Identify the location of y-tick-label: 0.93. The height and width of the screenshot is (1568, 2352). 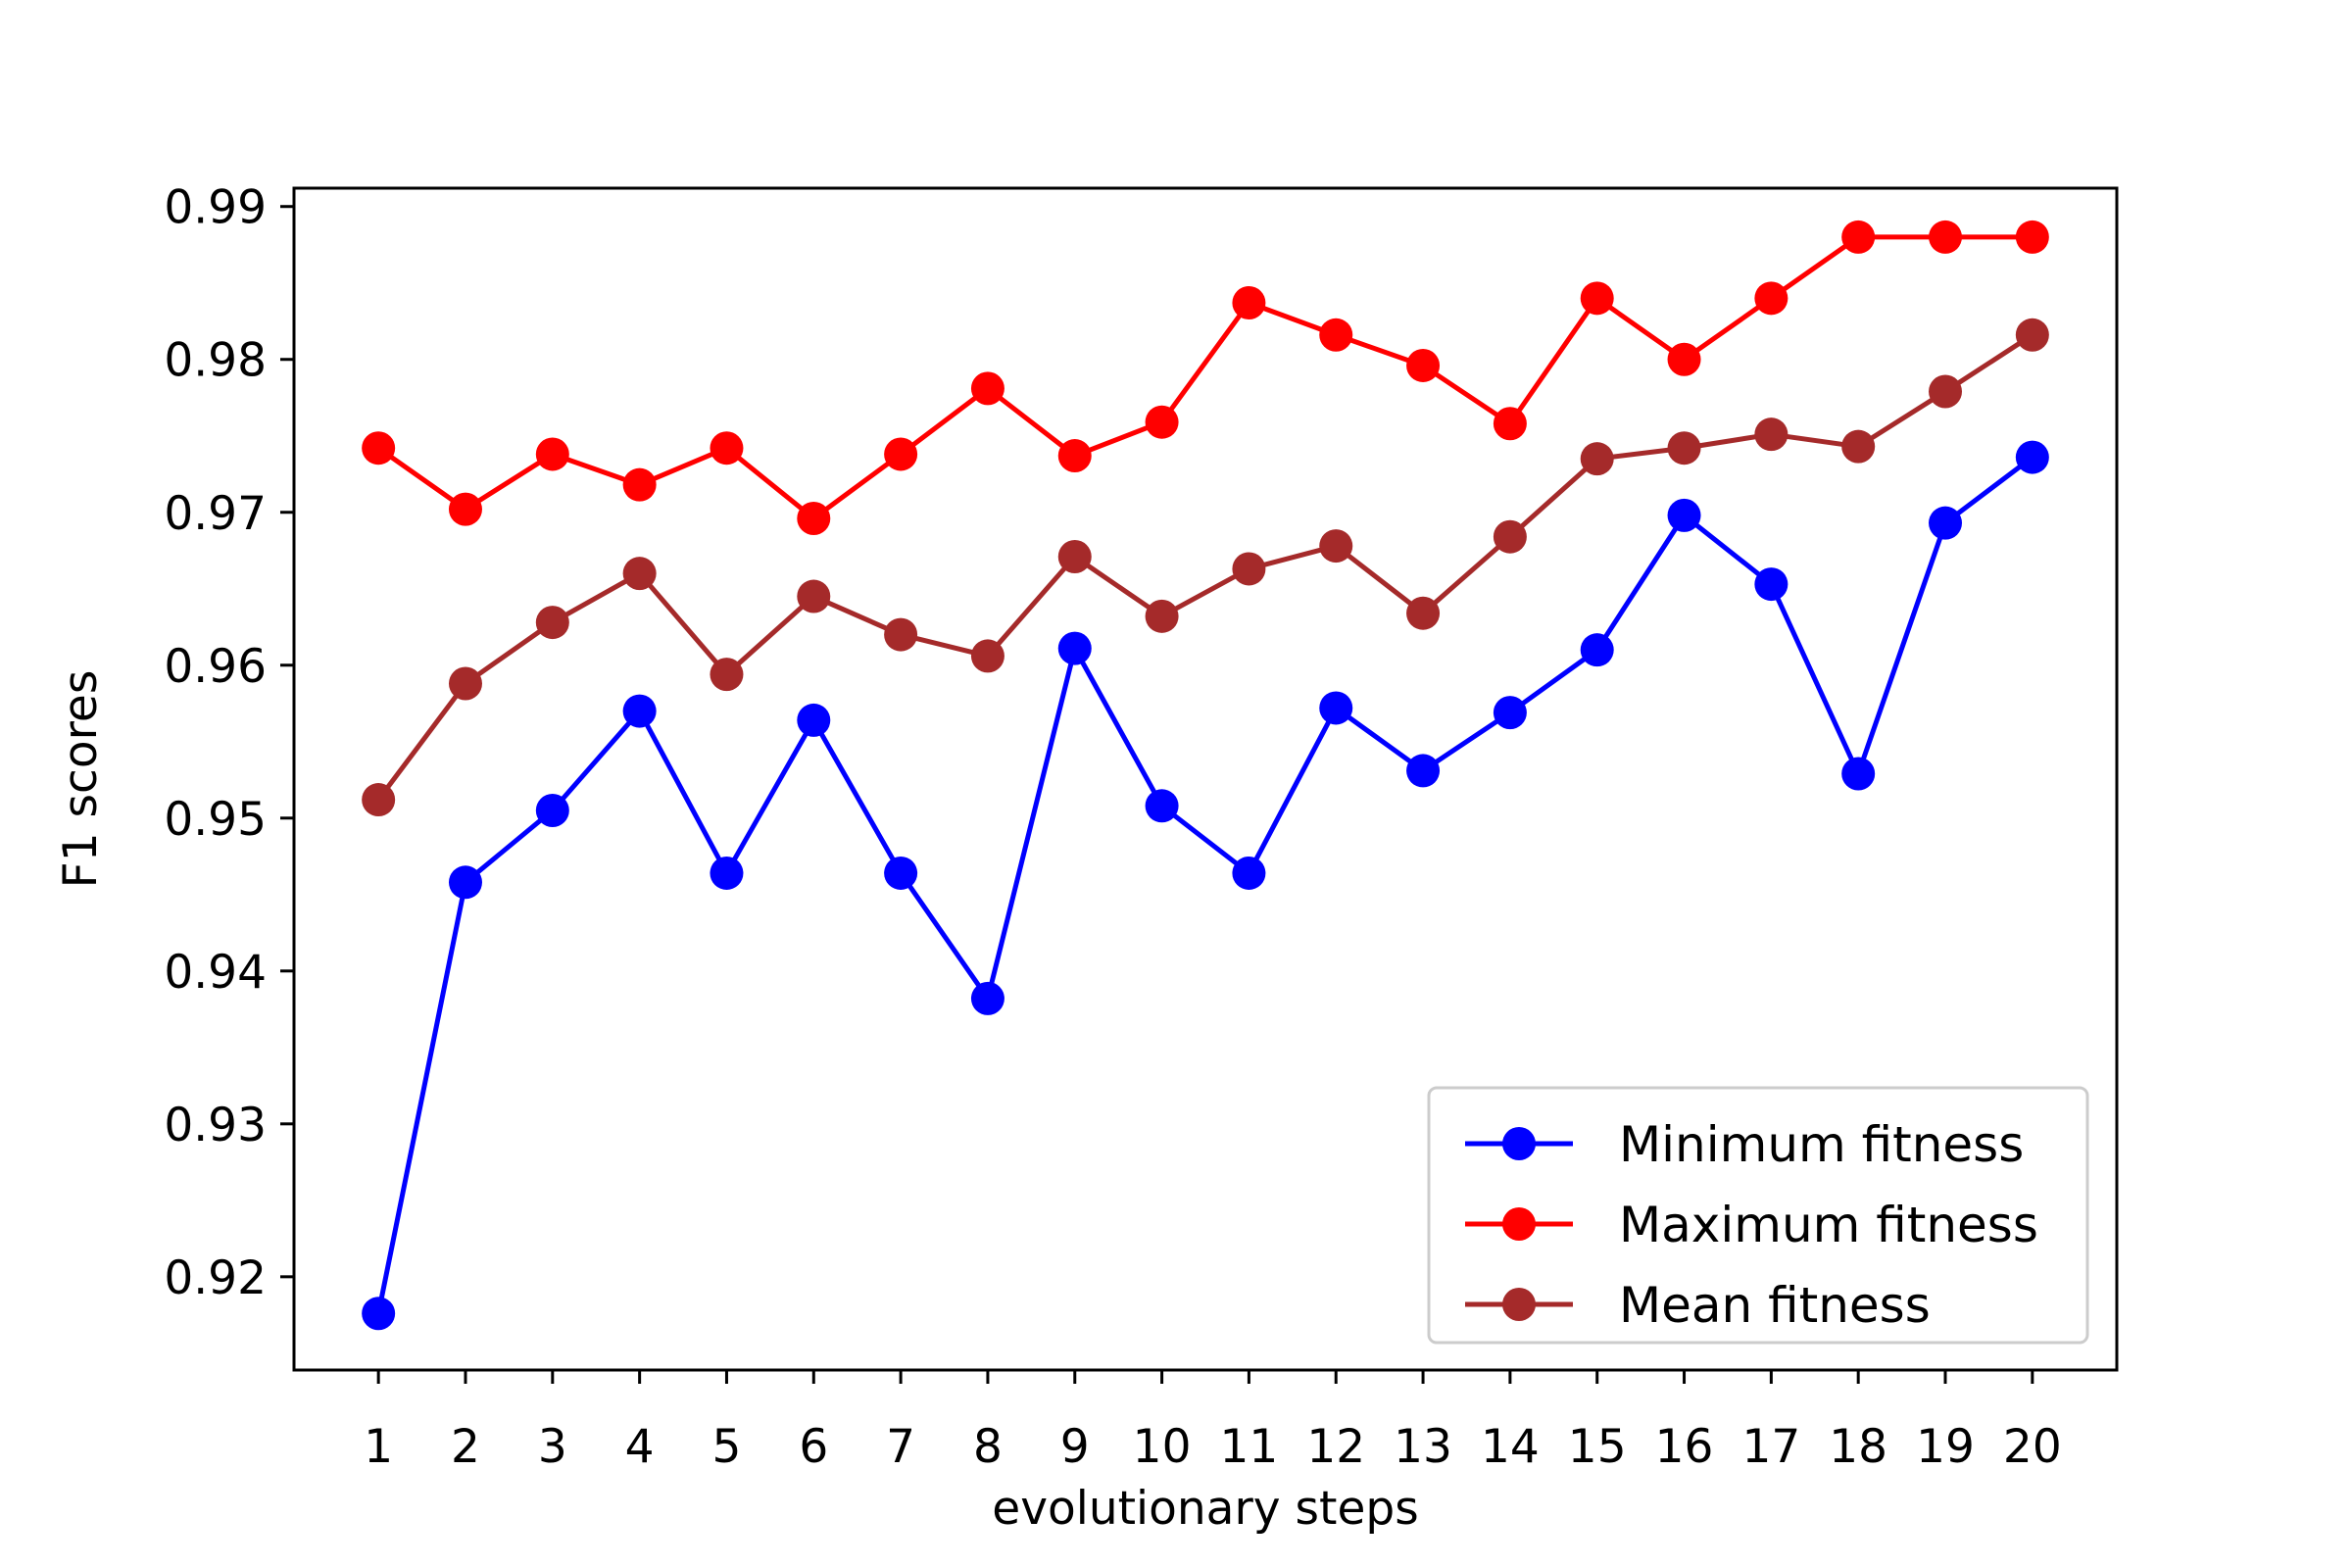
(215, 1125).